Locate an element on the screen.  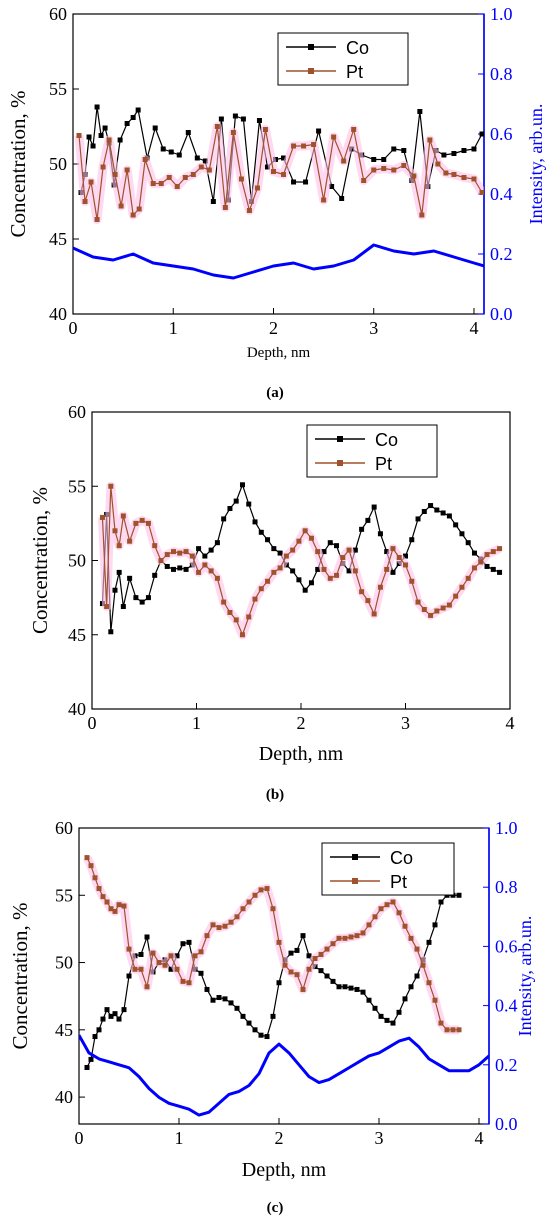
plot-area is located at coordinates (278, 192).